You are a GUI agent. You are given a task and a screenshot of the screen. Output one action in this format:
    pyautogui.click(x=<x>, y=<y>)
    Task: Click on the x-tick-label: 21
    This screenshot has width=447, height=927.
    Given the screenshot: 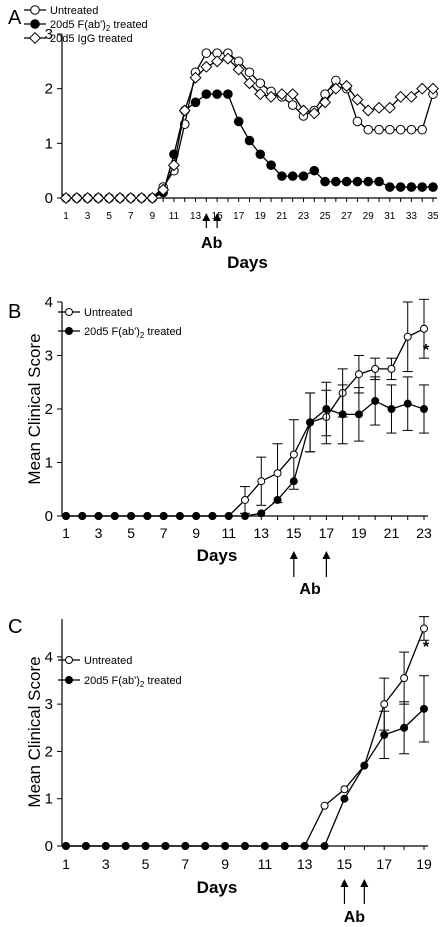 What is the action you would take?
    pyautogui.click(x=392, y=533)
    